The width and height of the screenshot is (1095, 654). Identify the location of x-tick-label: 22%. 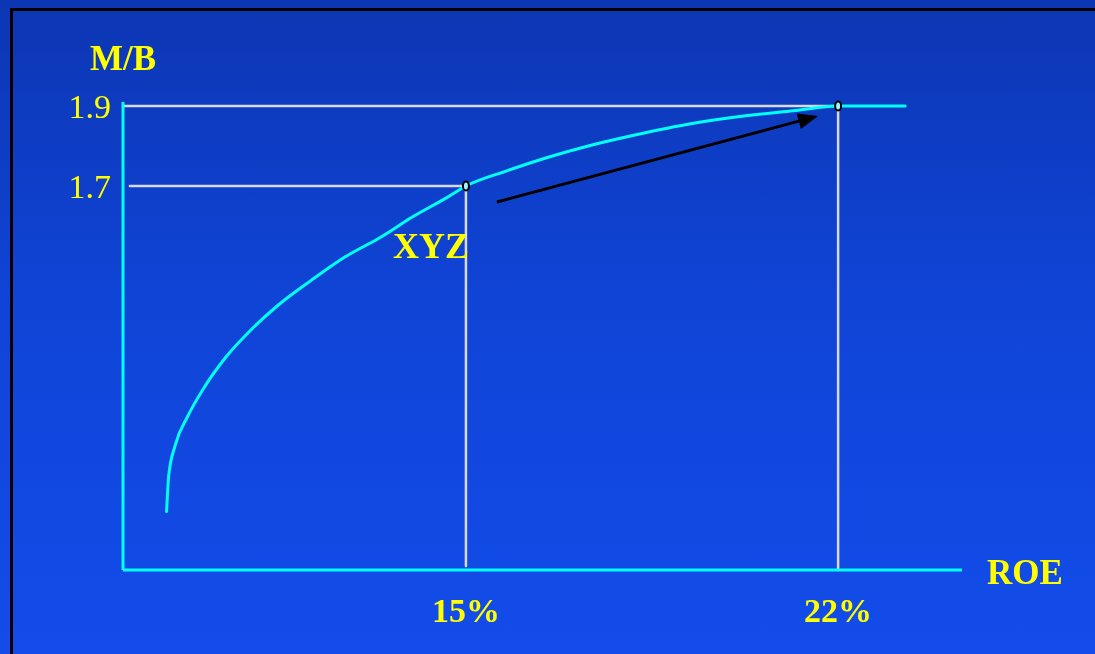
(838, 610).